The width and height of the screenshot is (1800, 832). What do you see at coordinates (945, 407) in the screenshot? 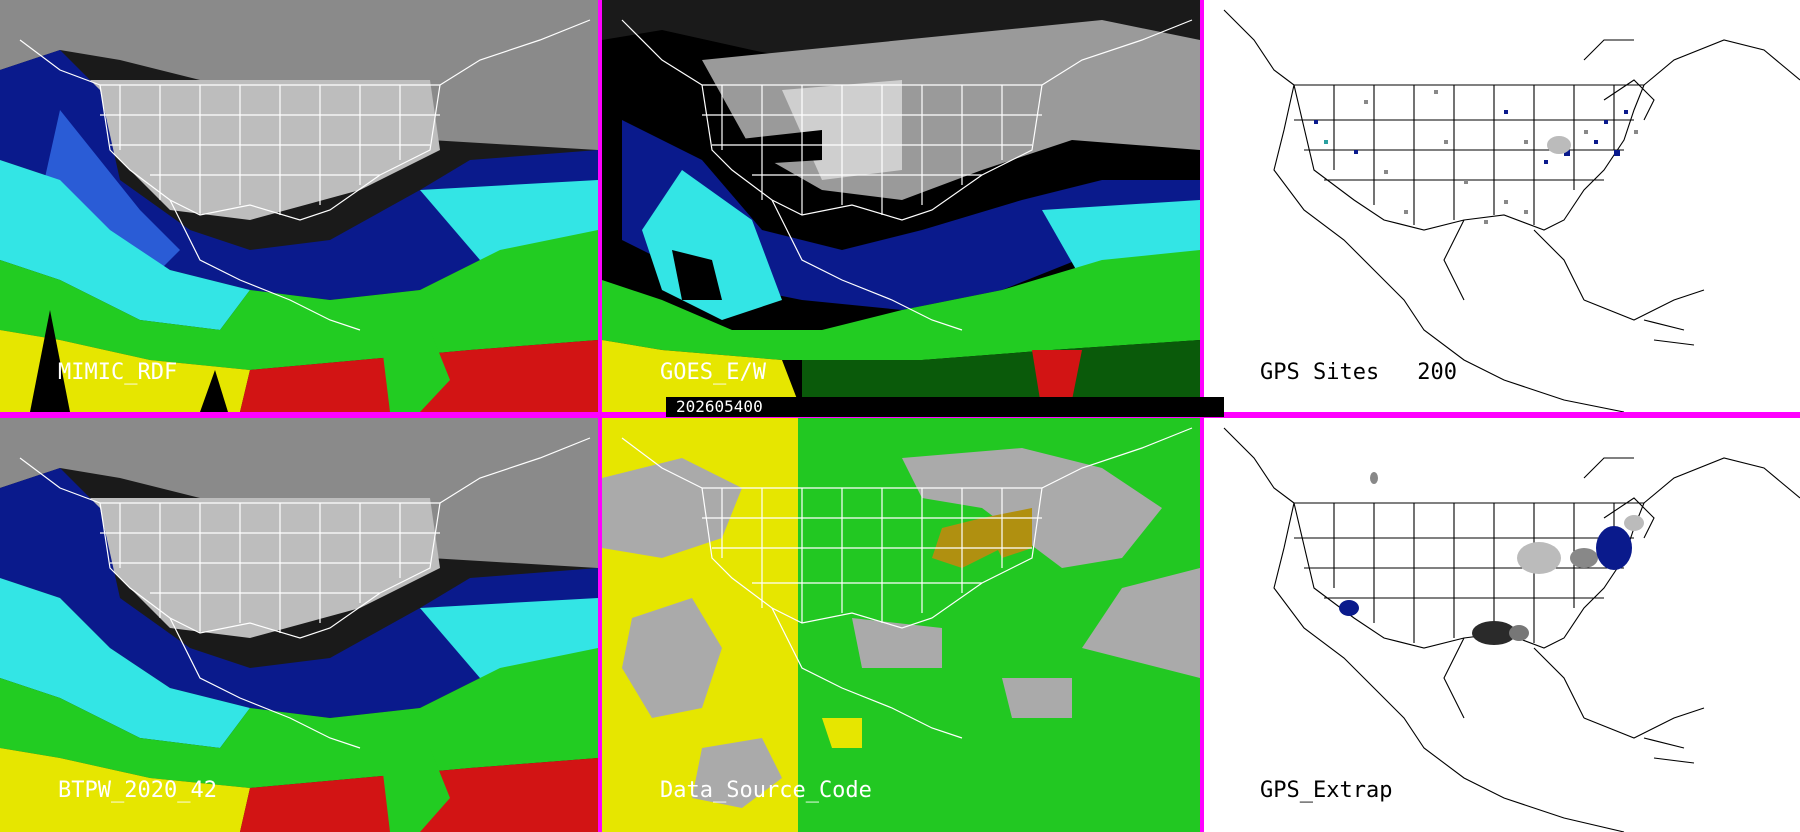
I see `timestamp-bar: 202605400` at bounding box center [945, 407].